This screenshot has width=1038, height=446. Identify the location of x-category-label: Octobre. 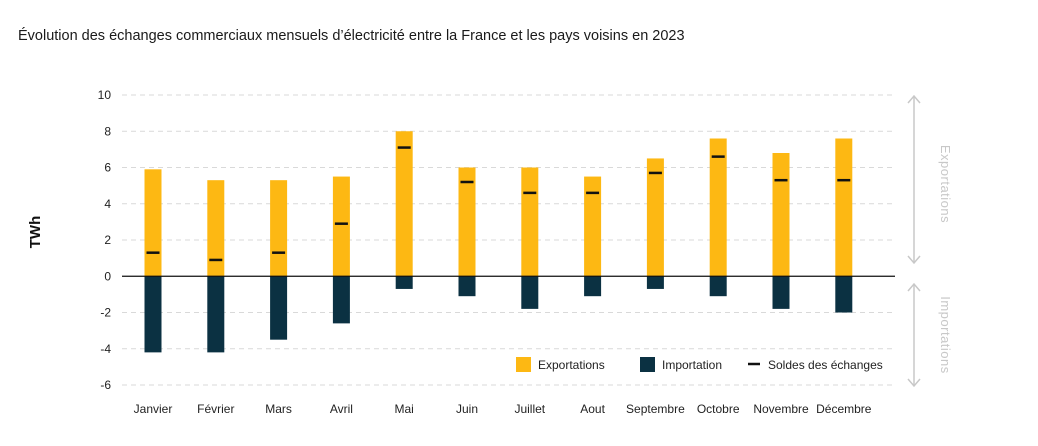
(718, 409).